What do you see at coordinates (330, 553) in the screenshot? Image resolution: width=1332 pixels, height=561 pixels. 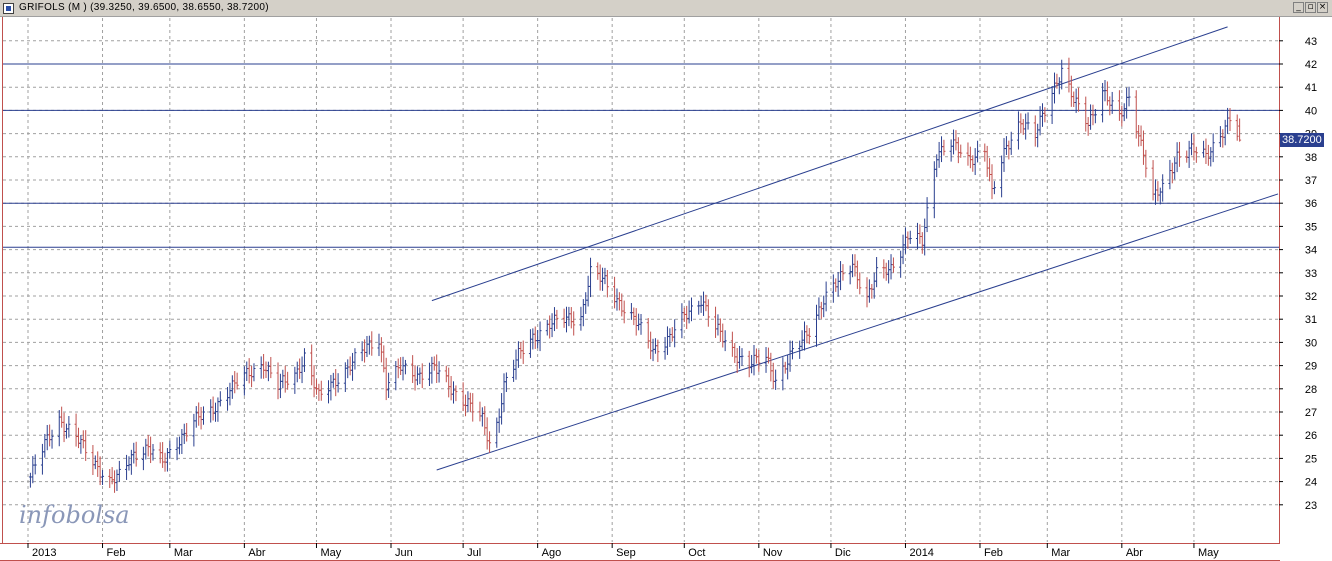 I see `x-tick-label: May` at bounding box center [330, 553].